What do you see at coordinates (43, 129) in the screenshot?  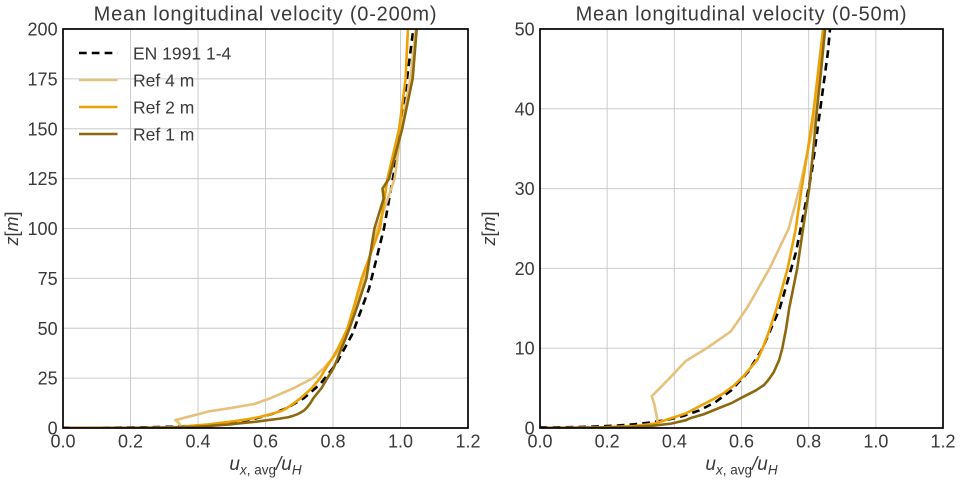 I see `y-tick-label: 150` at bounding box center [43, 129].